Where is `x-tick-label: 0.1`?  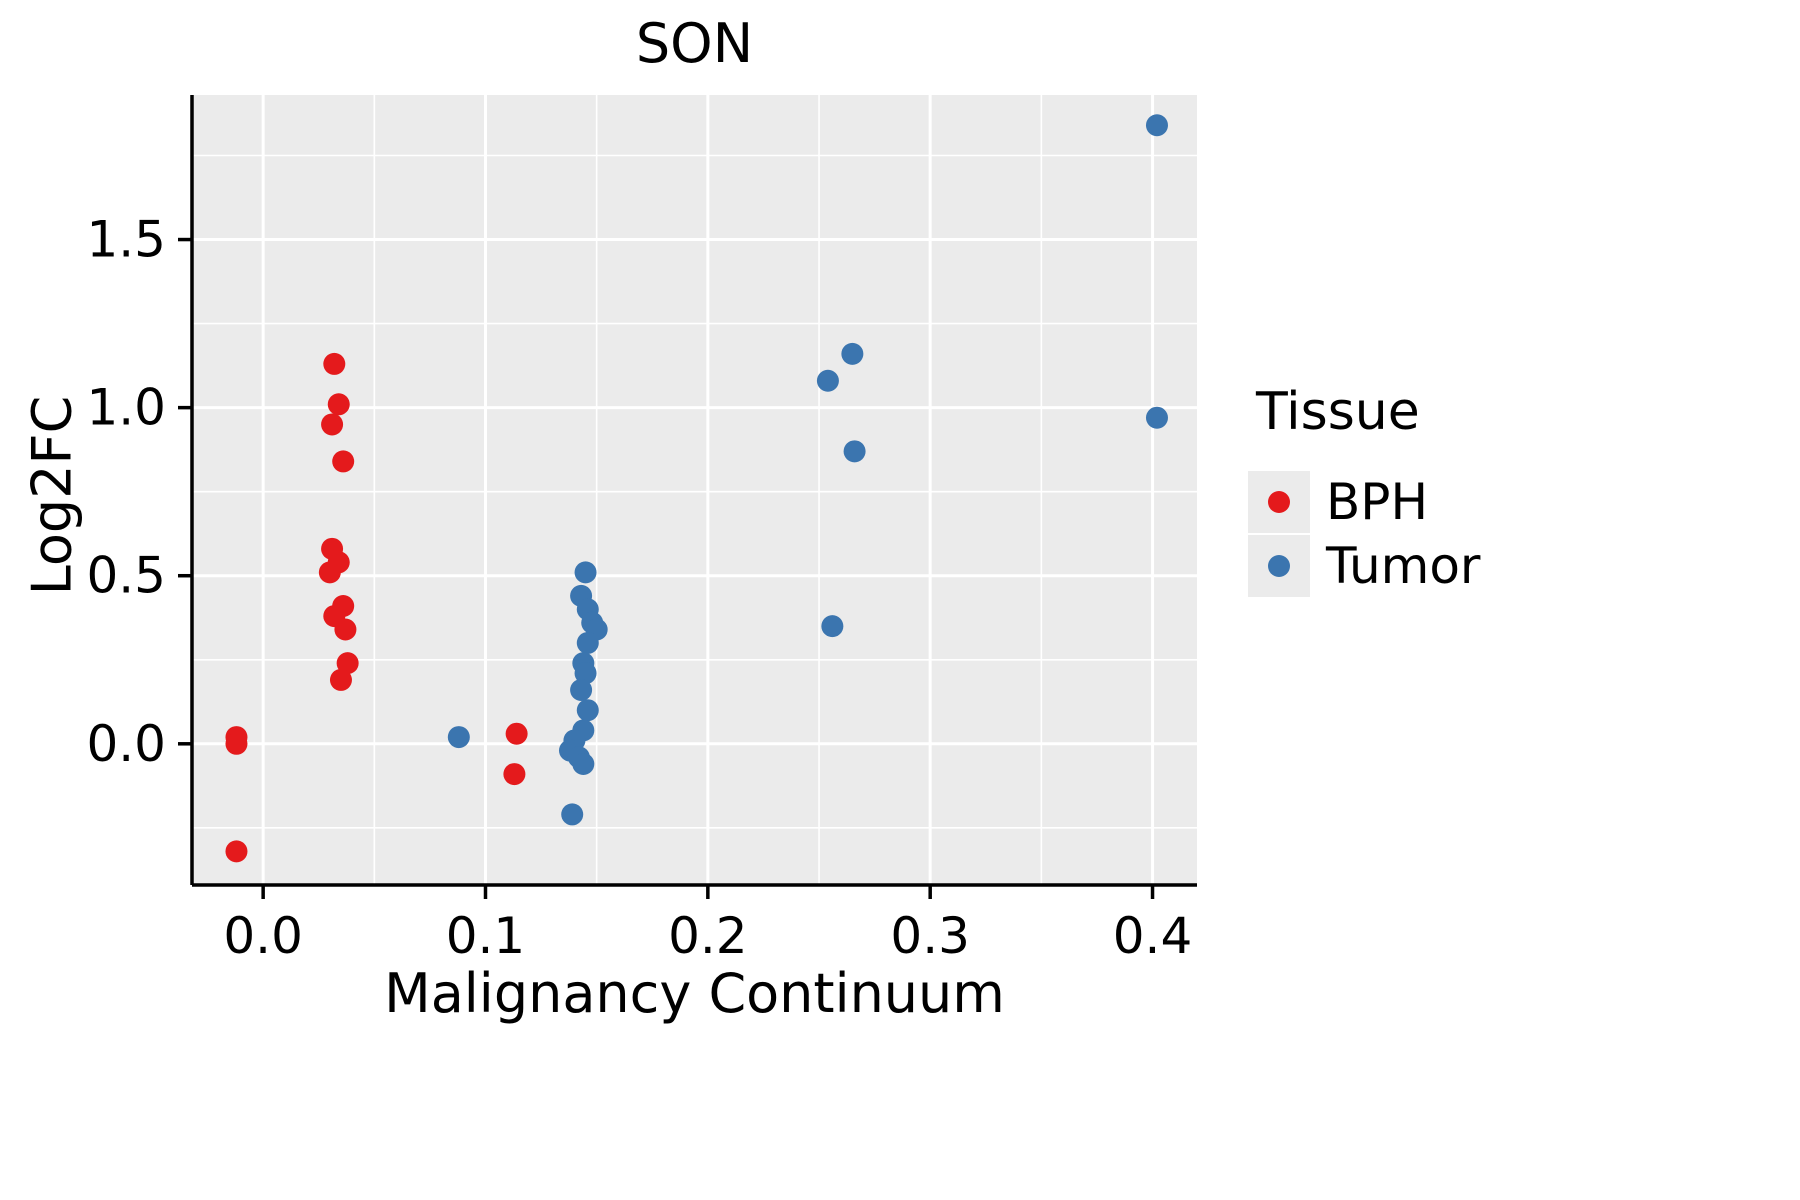 x-tick-label: 0.1 is located at coordinates (486, 936).